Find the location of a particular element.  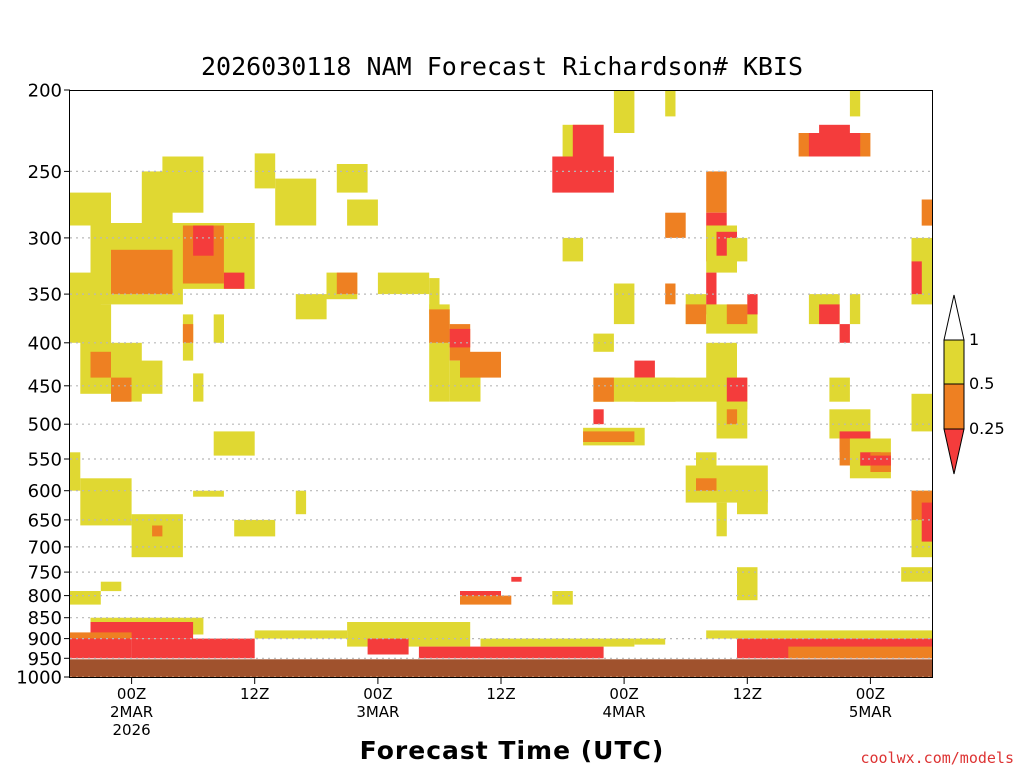

legend-bottom-triangle is located at coordinates (954, 451).